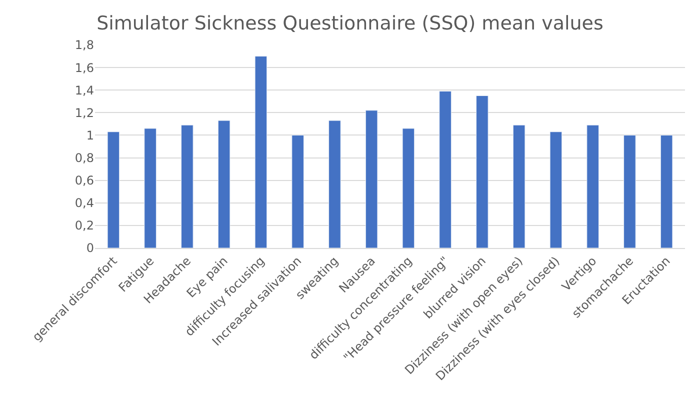  What do you see at coordinates (84, 67) in the screenshot?
I see `y-tick-label: 1,6` at bounding box center [84, 67].